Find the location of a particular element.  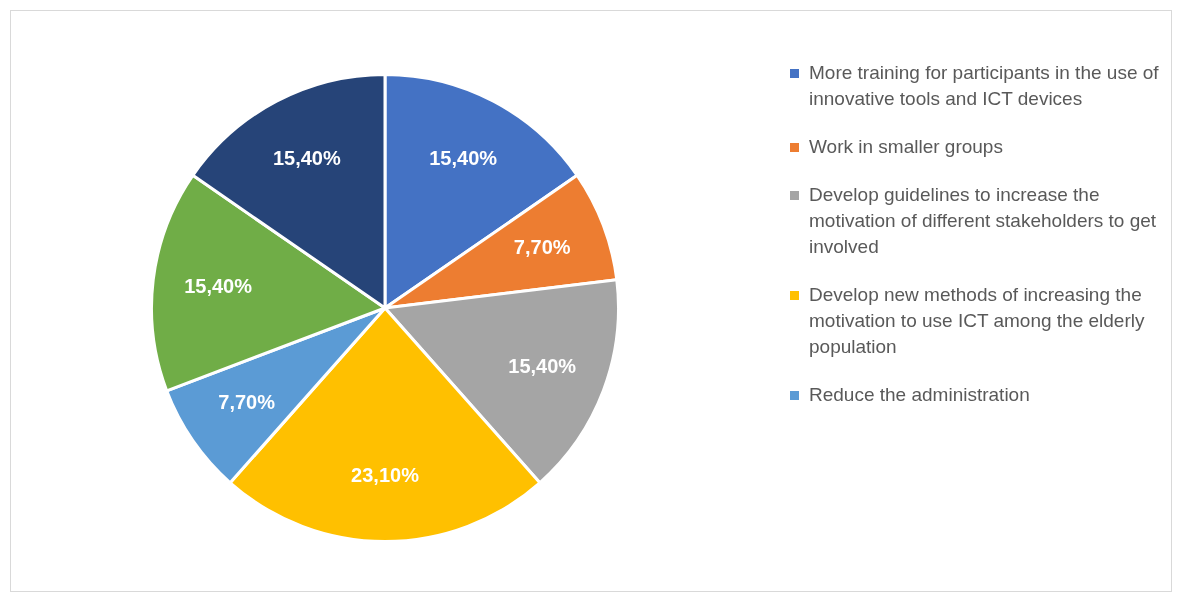

legend-label: Reduce the administration is located at coordinates (919, 395).